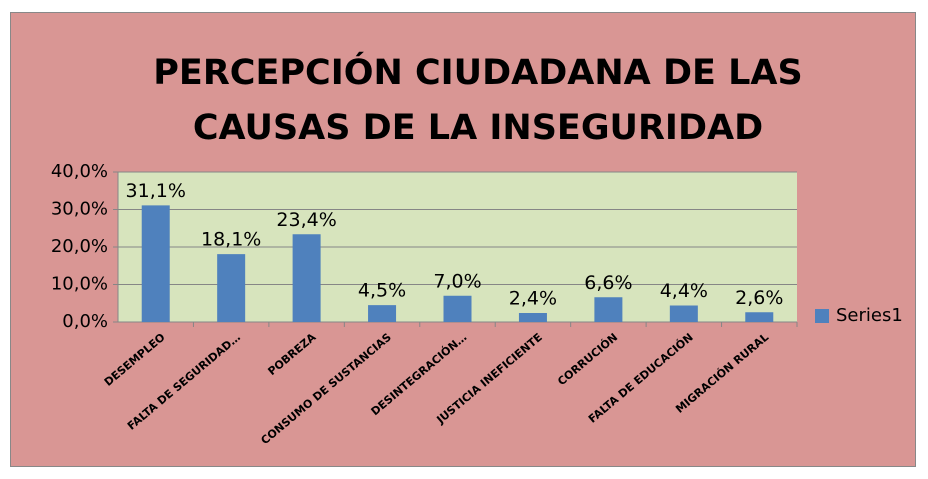 Image resolution: width=928 pixels, height=479 pixels. I want to click on y-tick-label: 20,0%, so click(79, 246).